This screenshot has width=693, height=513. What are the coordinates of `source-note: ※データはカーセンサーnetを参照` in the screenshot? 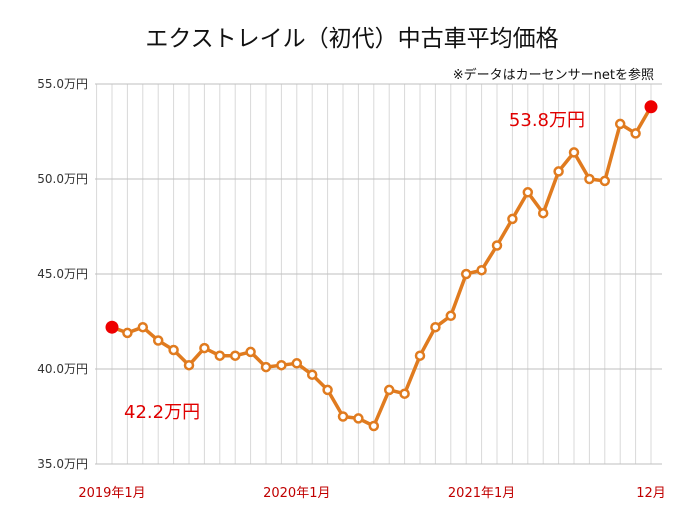 It's located at (553, 75).